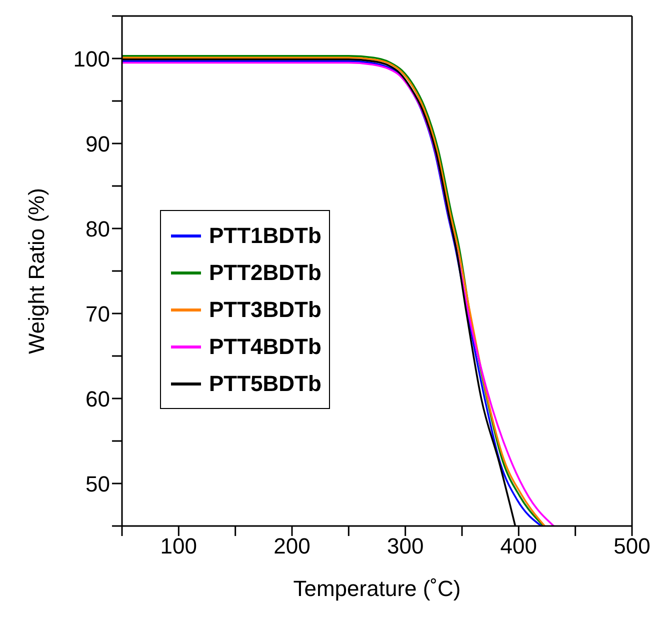 The height and width of the screenshot is (623, 659). Describe the element at coordinates (265, 309) in the screenshot. I see `legend-label: PTT3BDTb` at that location.